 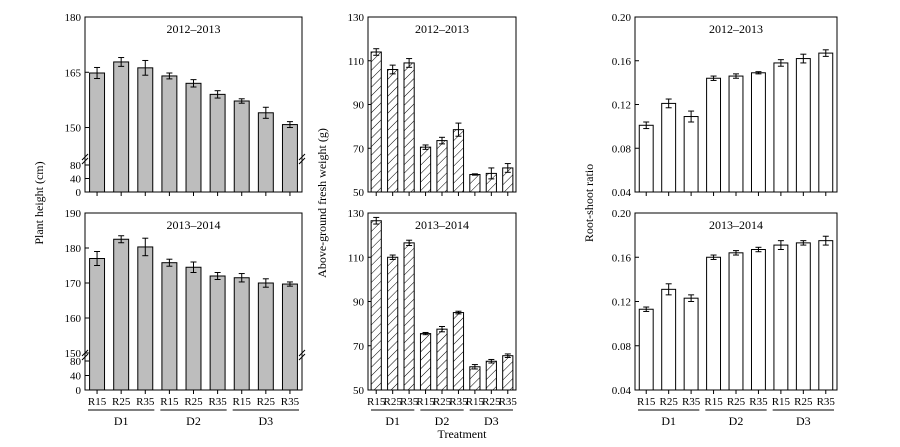 I want to click on y-tick-label: 70, so click(x=359, y=347).